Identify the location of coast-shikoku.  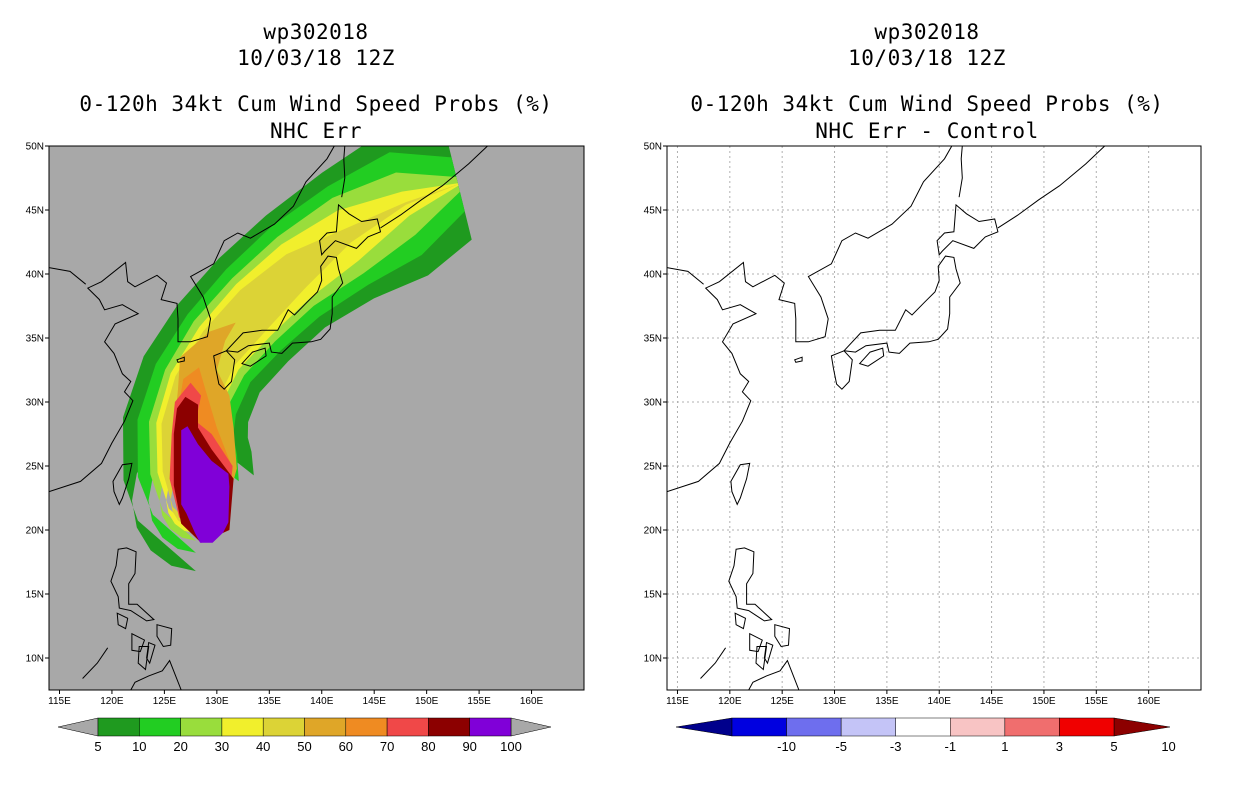
(254, 357).